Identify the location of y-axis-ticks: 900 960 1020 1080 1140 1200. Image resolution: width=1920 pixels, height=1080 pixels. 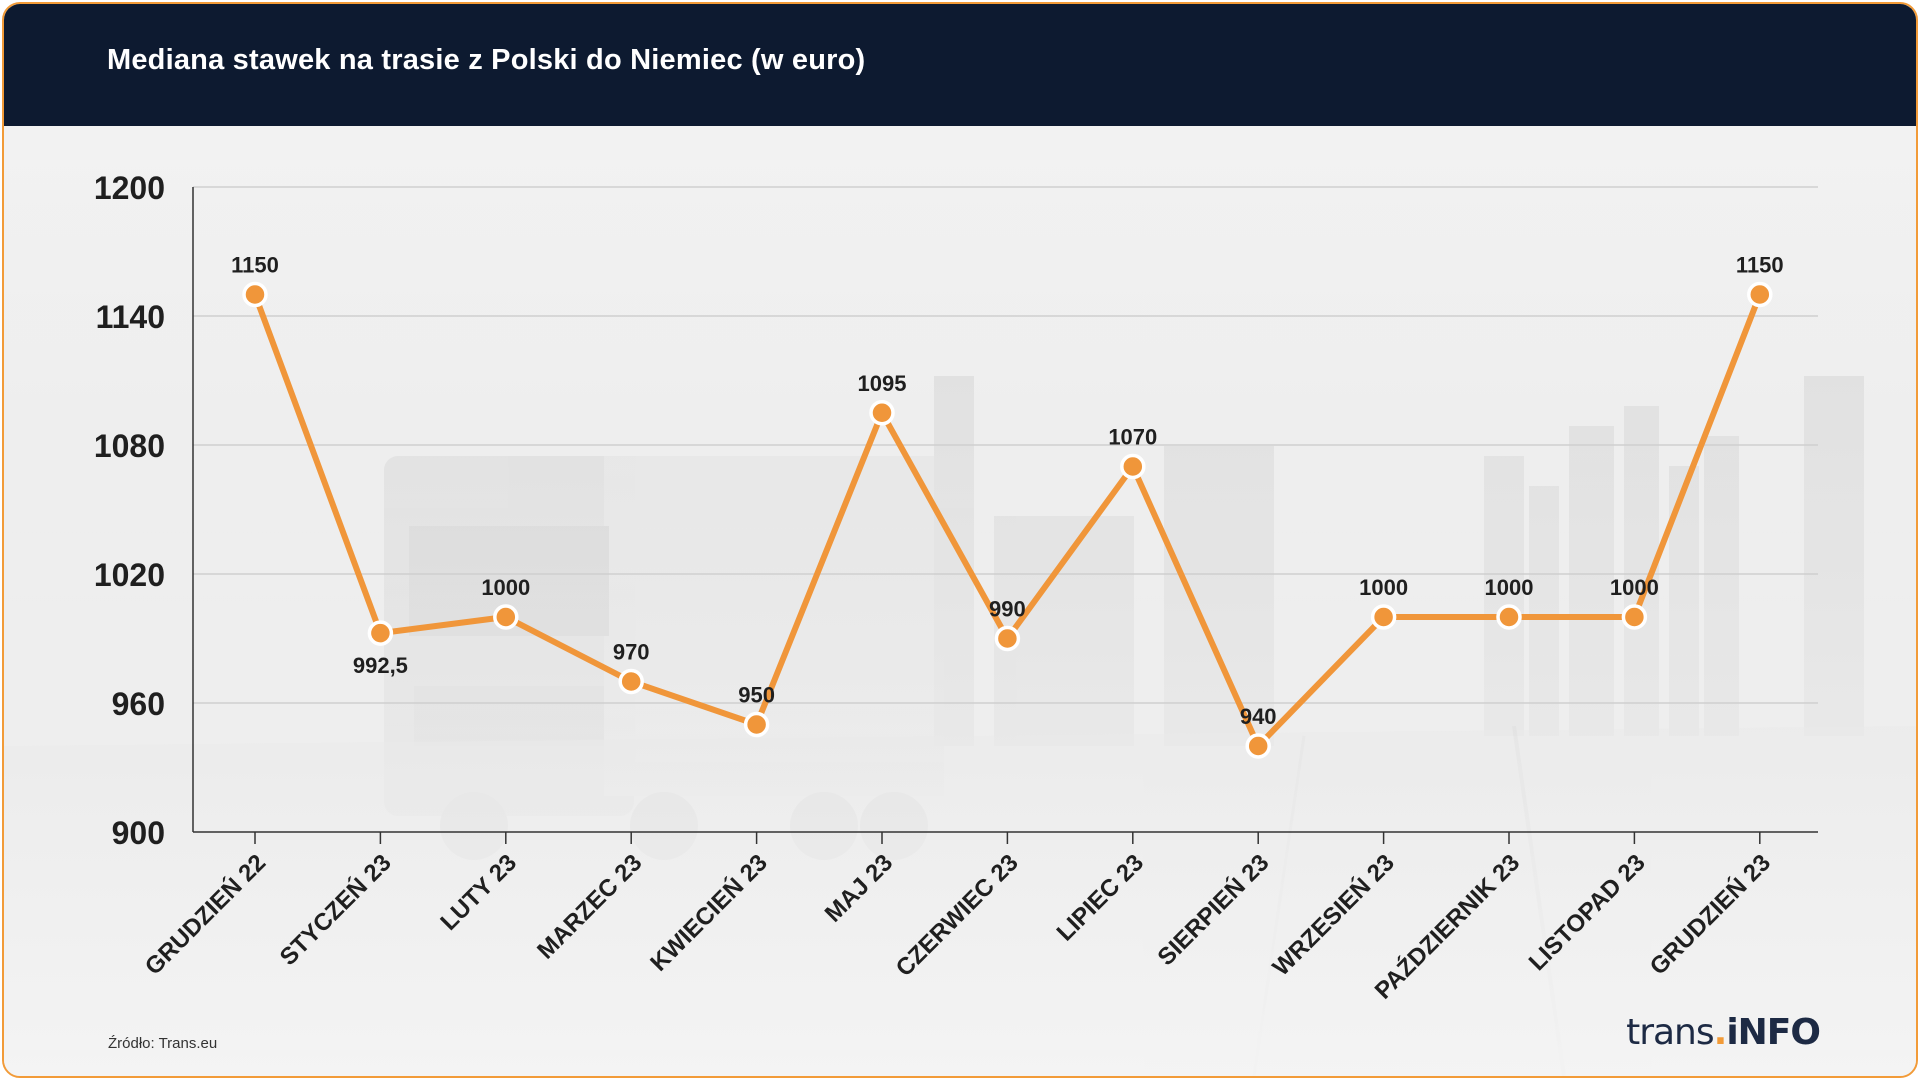
(129, 510).